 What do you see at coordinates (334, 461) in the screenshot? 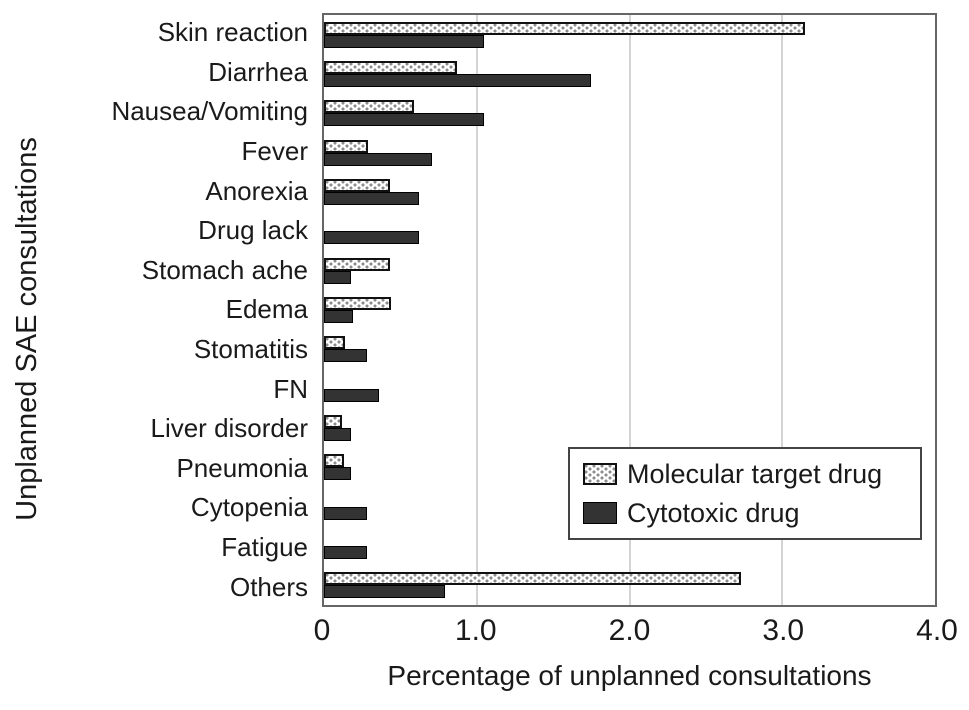
I see `bar-molecular-target-drug-pneumonia` at bounding box center [334, 461].